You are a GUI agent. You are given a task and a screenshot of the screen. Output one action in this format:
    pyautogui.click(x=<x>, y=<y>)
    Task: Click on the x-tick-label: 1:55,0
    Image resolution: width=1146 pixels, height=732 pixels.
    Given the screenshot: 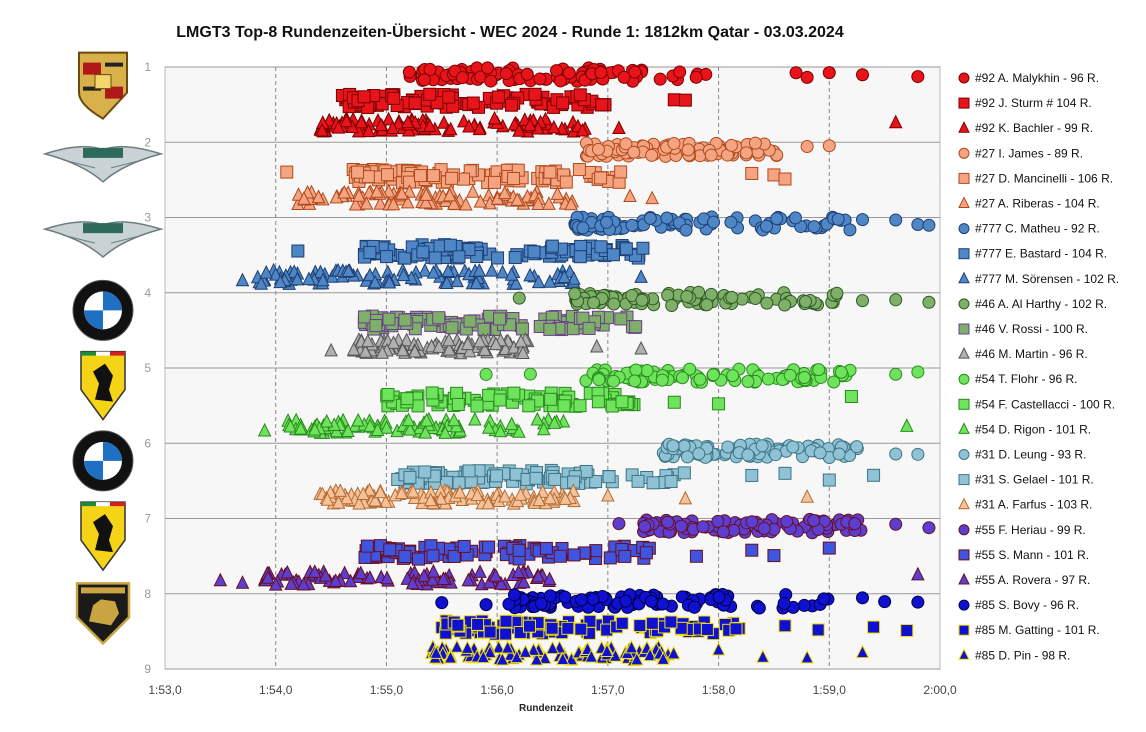 What is the action you would take?
    pyautogui.click(x=387, y=690)
    